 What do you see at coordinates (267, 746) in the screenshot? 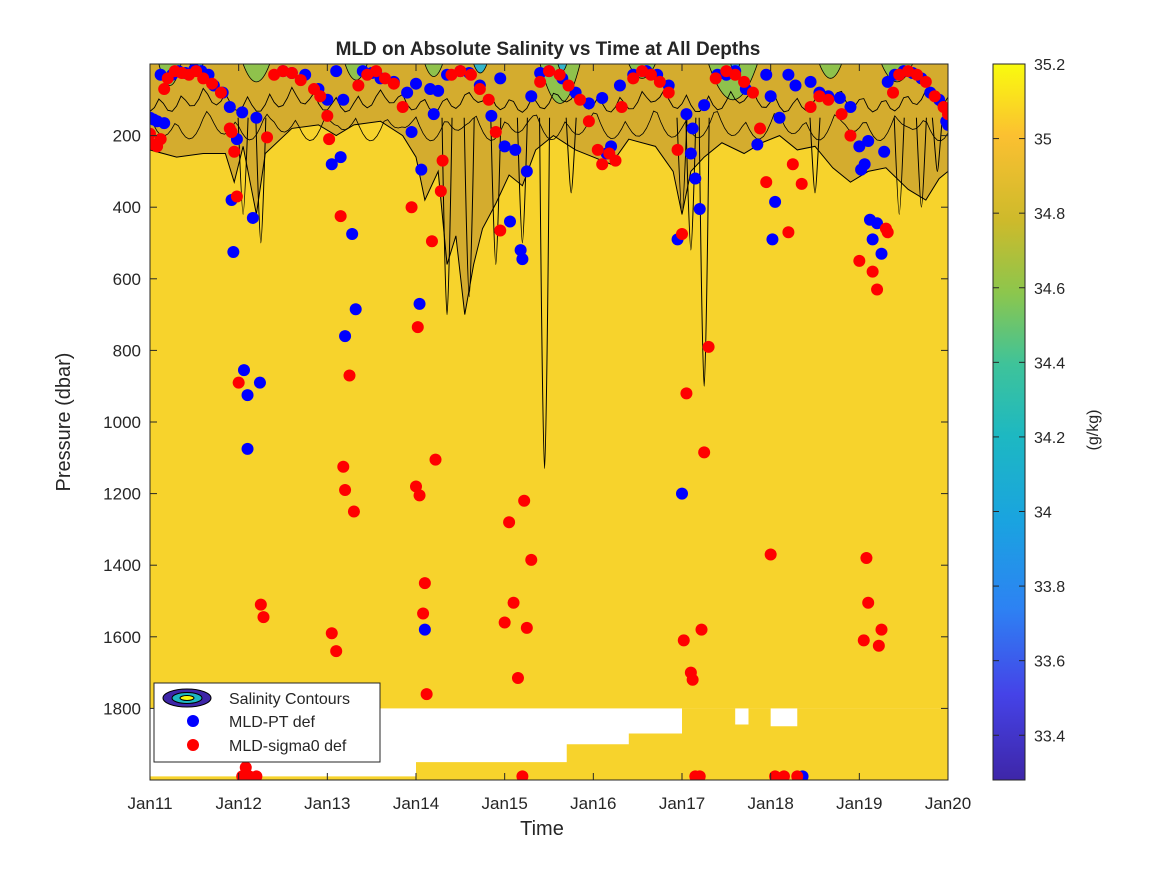
I see `legend-item-mld-sigma0: MLD-sigma0 def` at bounding box center [267, 746].